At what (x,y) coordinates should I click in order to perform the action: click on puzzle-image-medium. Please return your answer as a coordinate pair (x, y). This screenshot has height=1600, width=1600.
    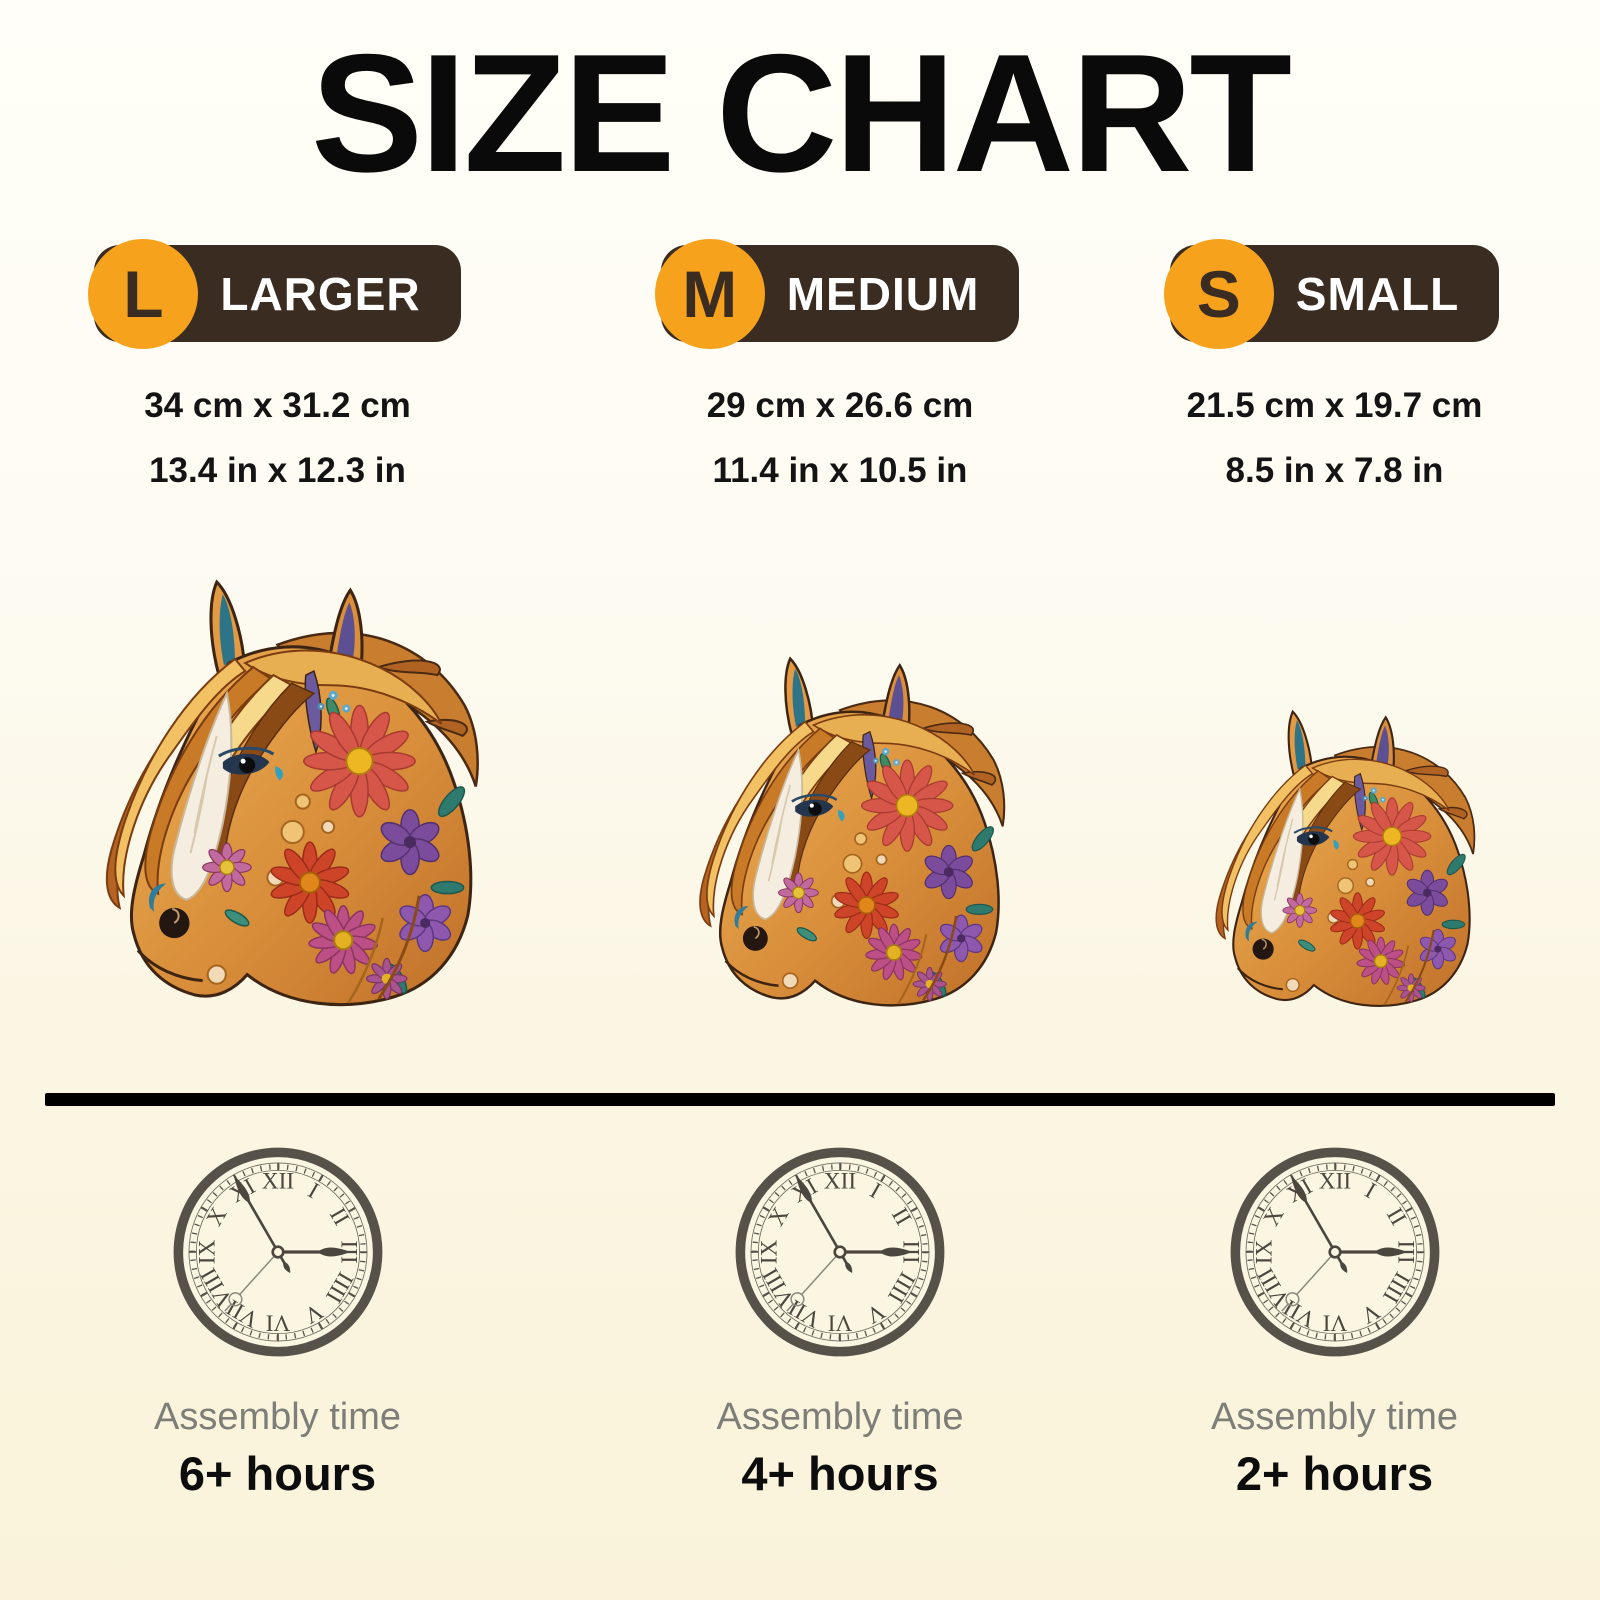
    Looking at the image, I should click on (840, 830).